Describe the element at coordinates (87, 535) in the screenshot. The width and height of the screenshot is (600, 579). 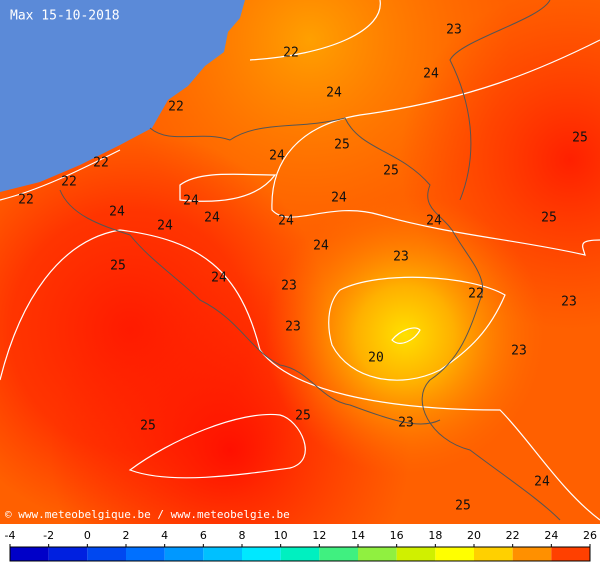
I see `colorbar-tick-label: 0` at that location.